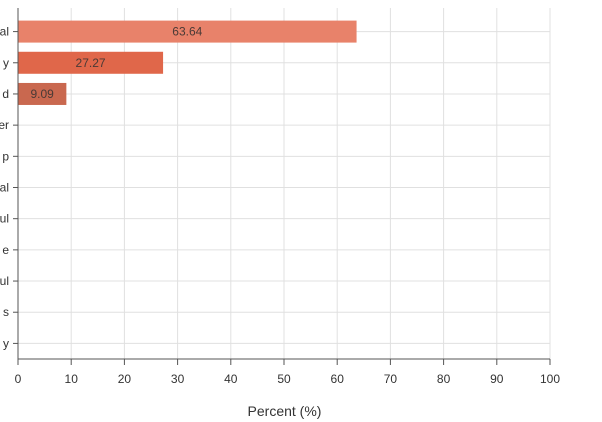  I want to click on category-label: e, so click(5, 250).